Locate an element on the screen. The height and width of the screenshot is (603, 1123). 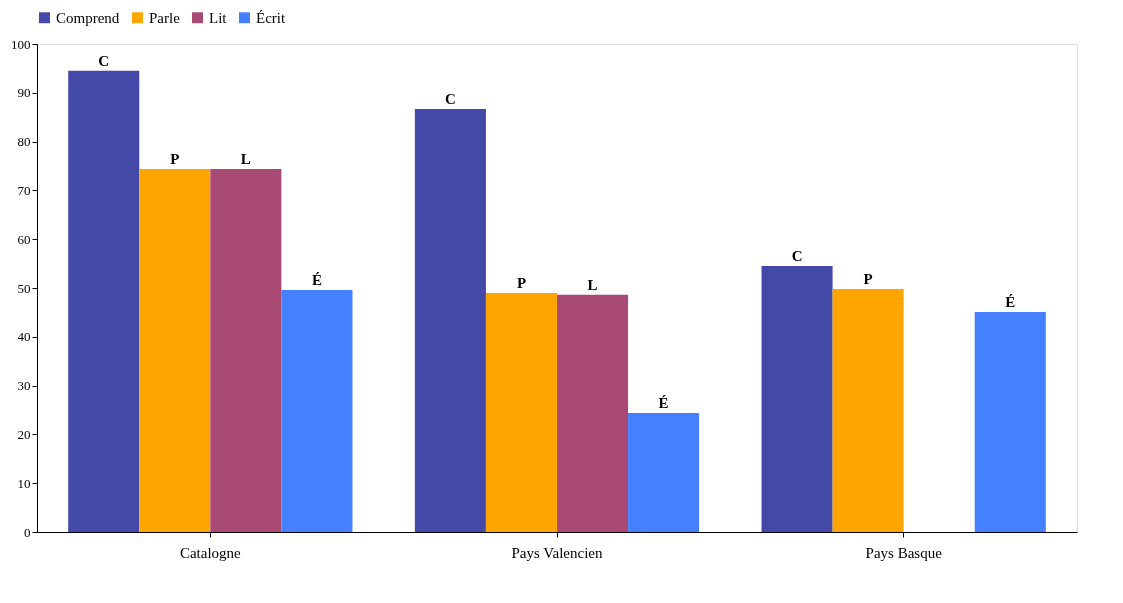
y-tick-label: 40 is located at coordinates (24, 337).